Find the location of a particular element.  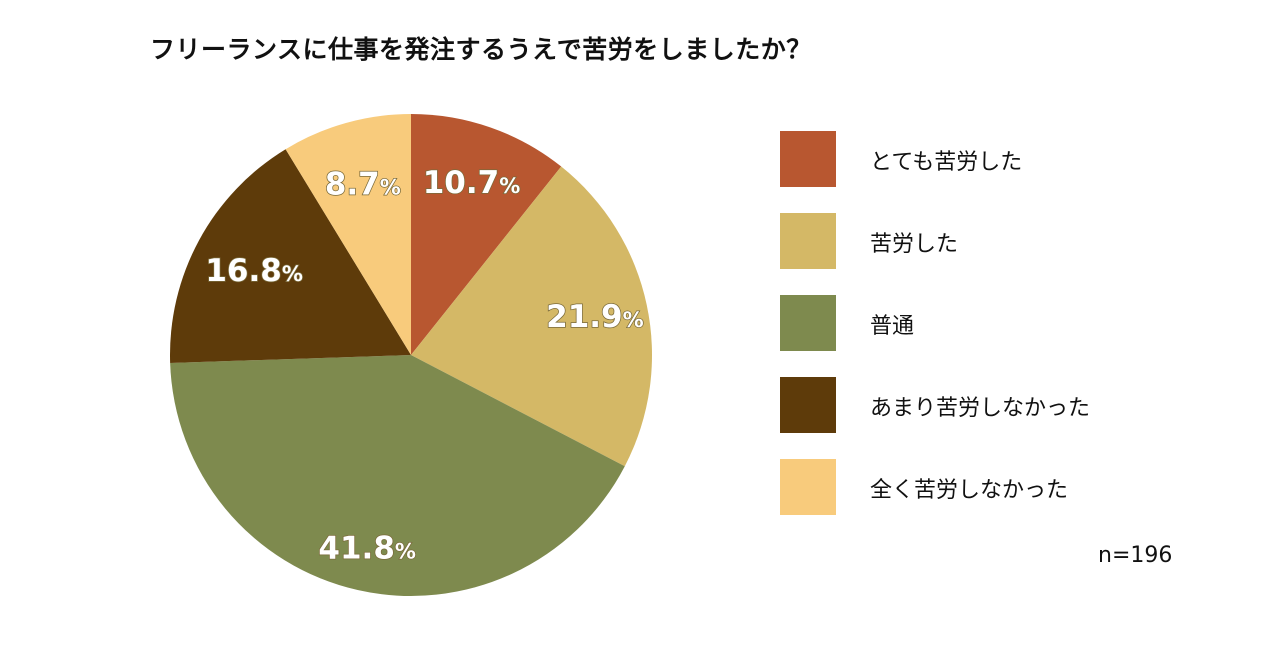

pie-value-label-5: 8.7% is located at coordinates (363, 184).